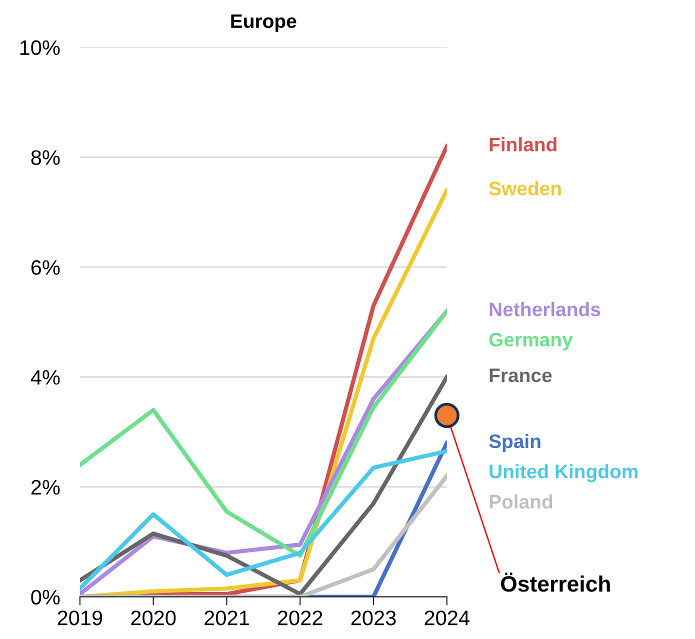 Image resolution: width=695 pixels, height=639 pixels. What do you see at coordinates (45, 267) in the screenshot?
I see `y-tick-label: 6%` at bounding box center [45, 267].